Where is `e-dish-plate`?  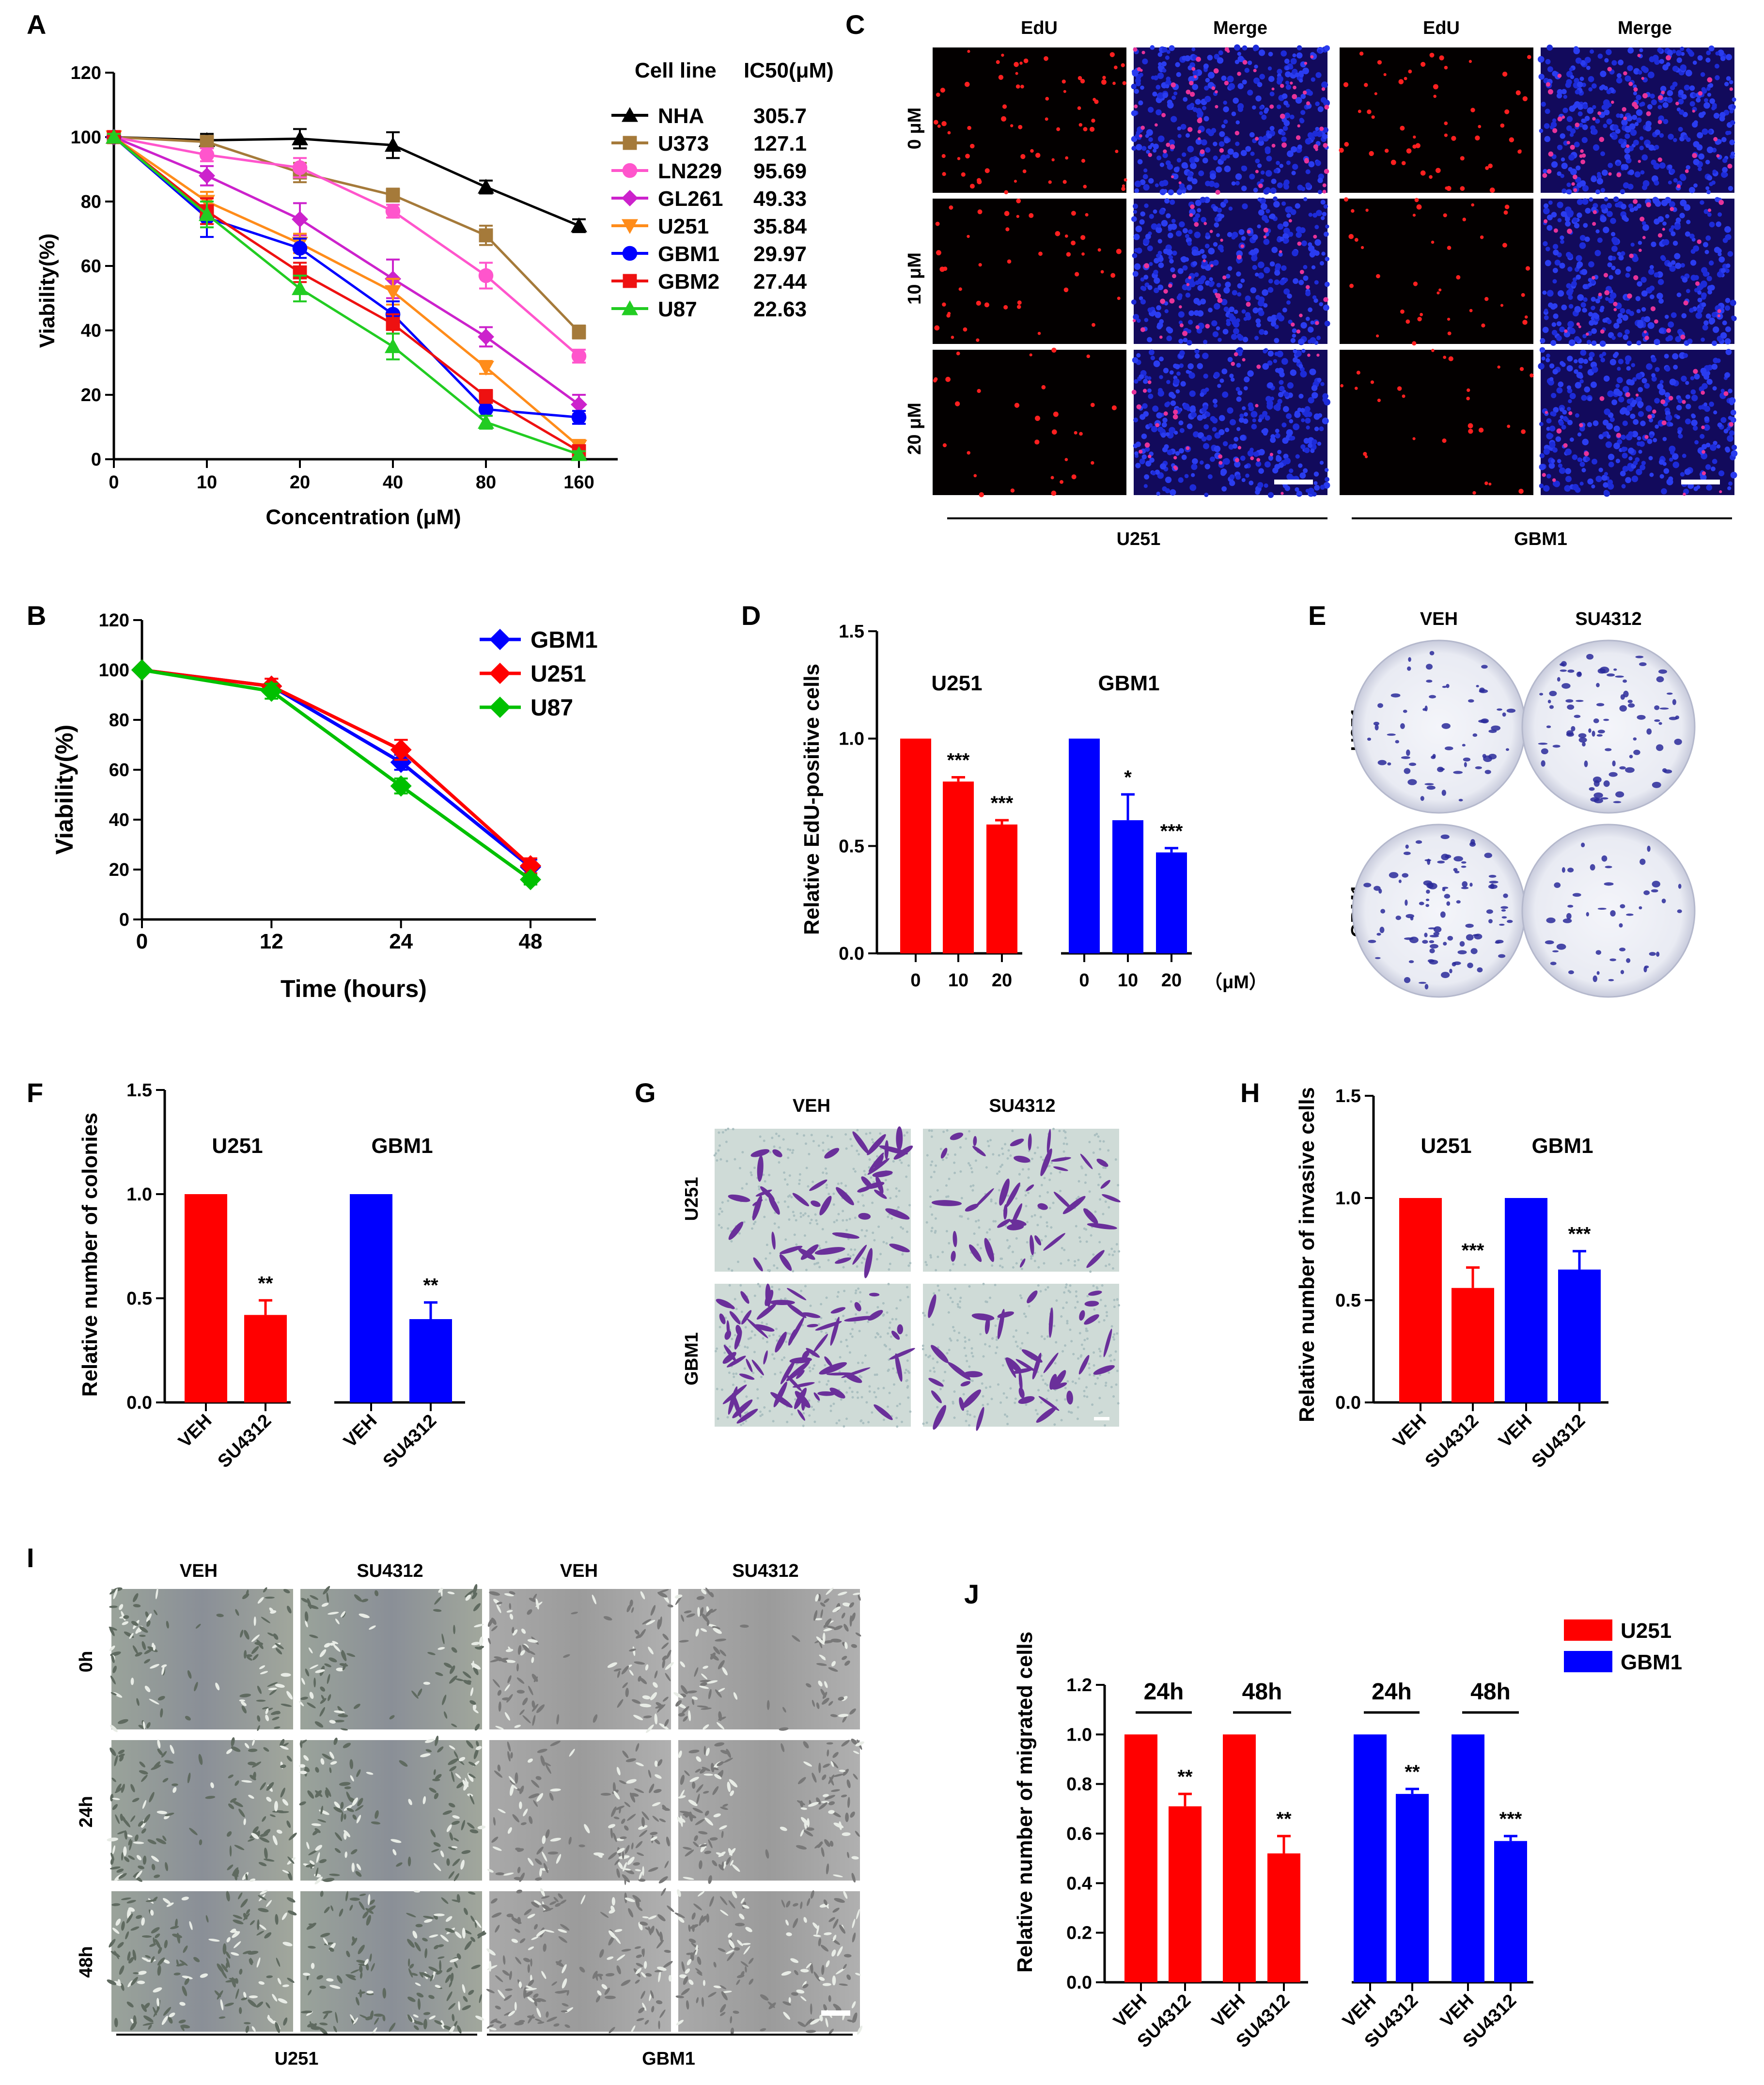 e-dish-plate is located at coordinates (1608, 911).